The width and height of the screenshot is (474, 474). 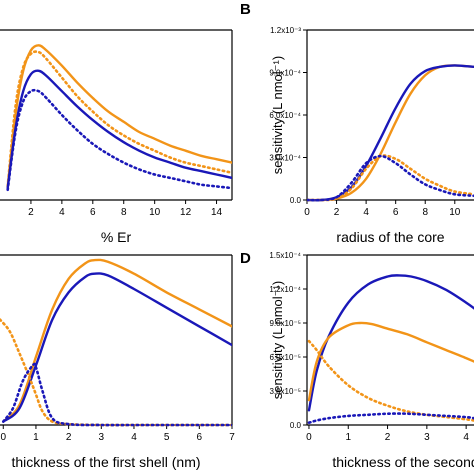 I want to click on y-tick-label: 6.0x10⁻⁵, so click(x=285, y=357).